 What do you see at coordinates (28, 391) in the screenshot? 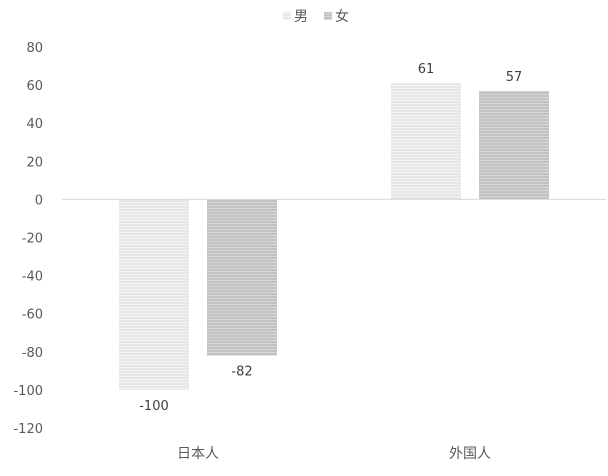
I see `y-tick-label: -100` at bounding box center [28, 391].